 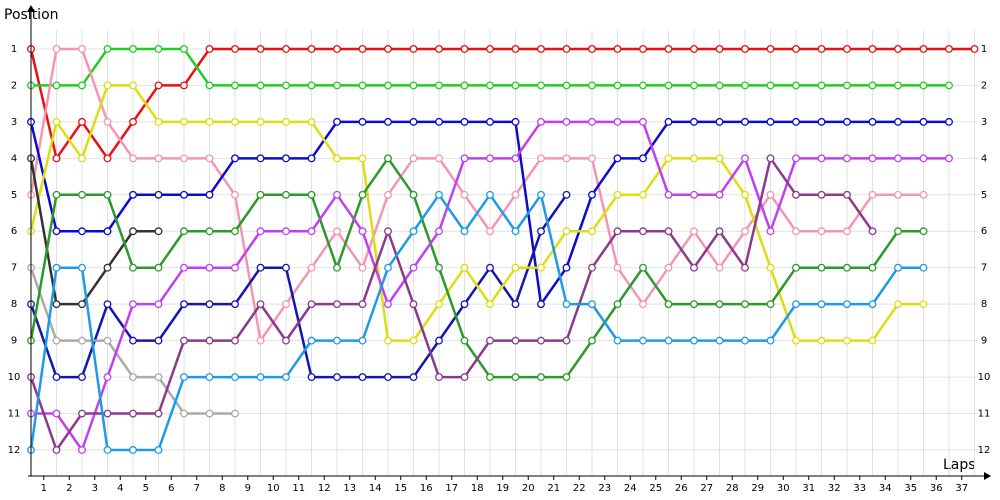 I want to click on x-tick-label: 22, so click(x=579, y=488).